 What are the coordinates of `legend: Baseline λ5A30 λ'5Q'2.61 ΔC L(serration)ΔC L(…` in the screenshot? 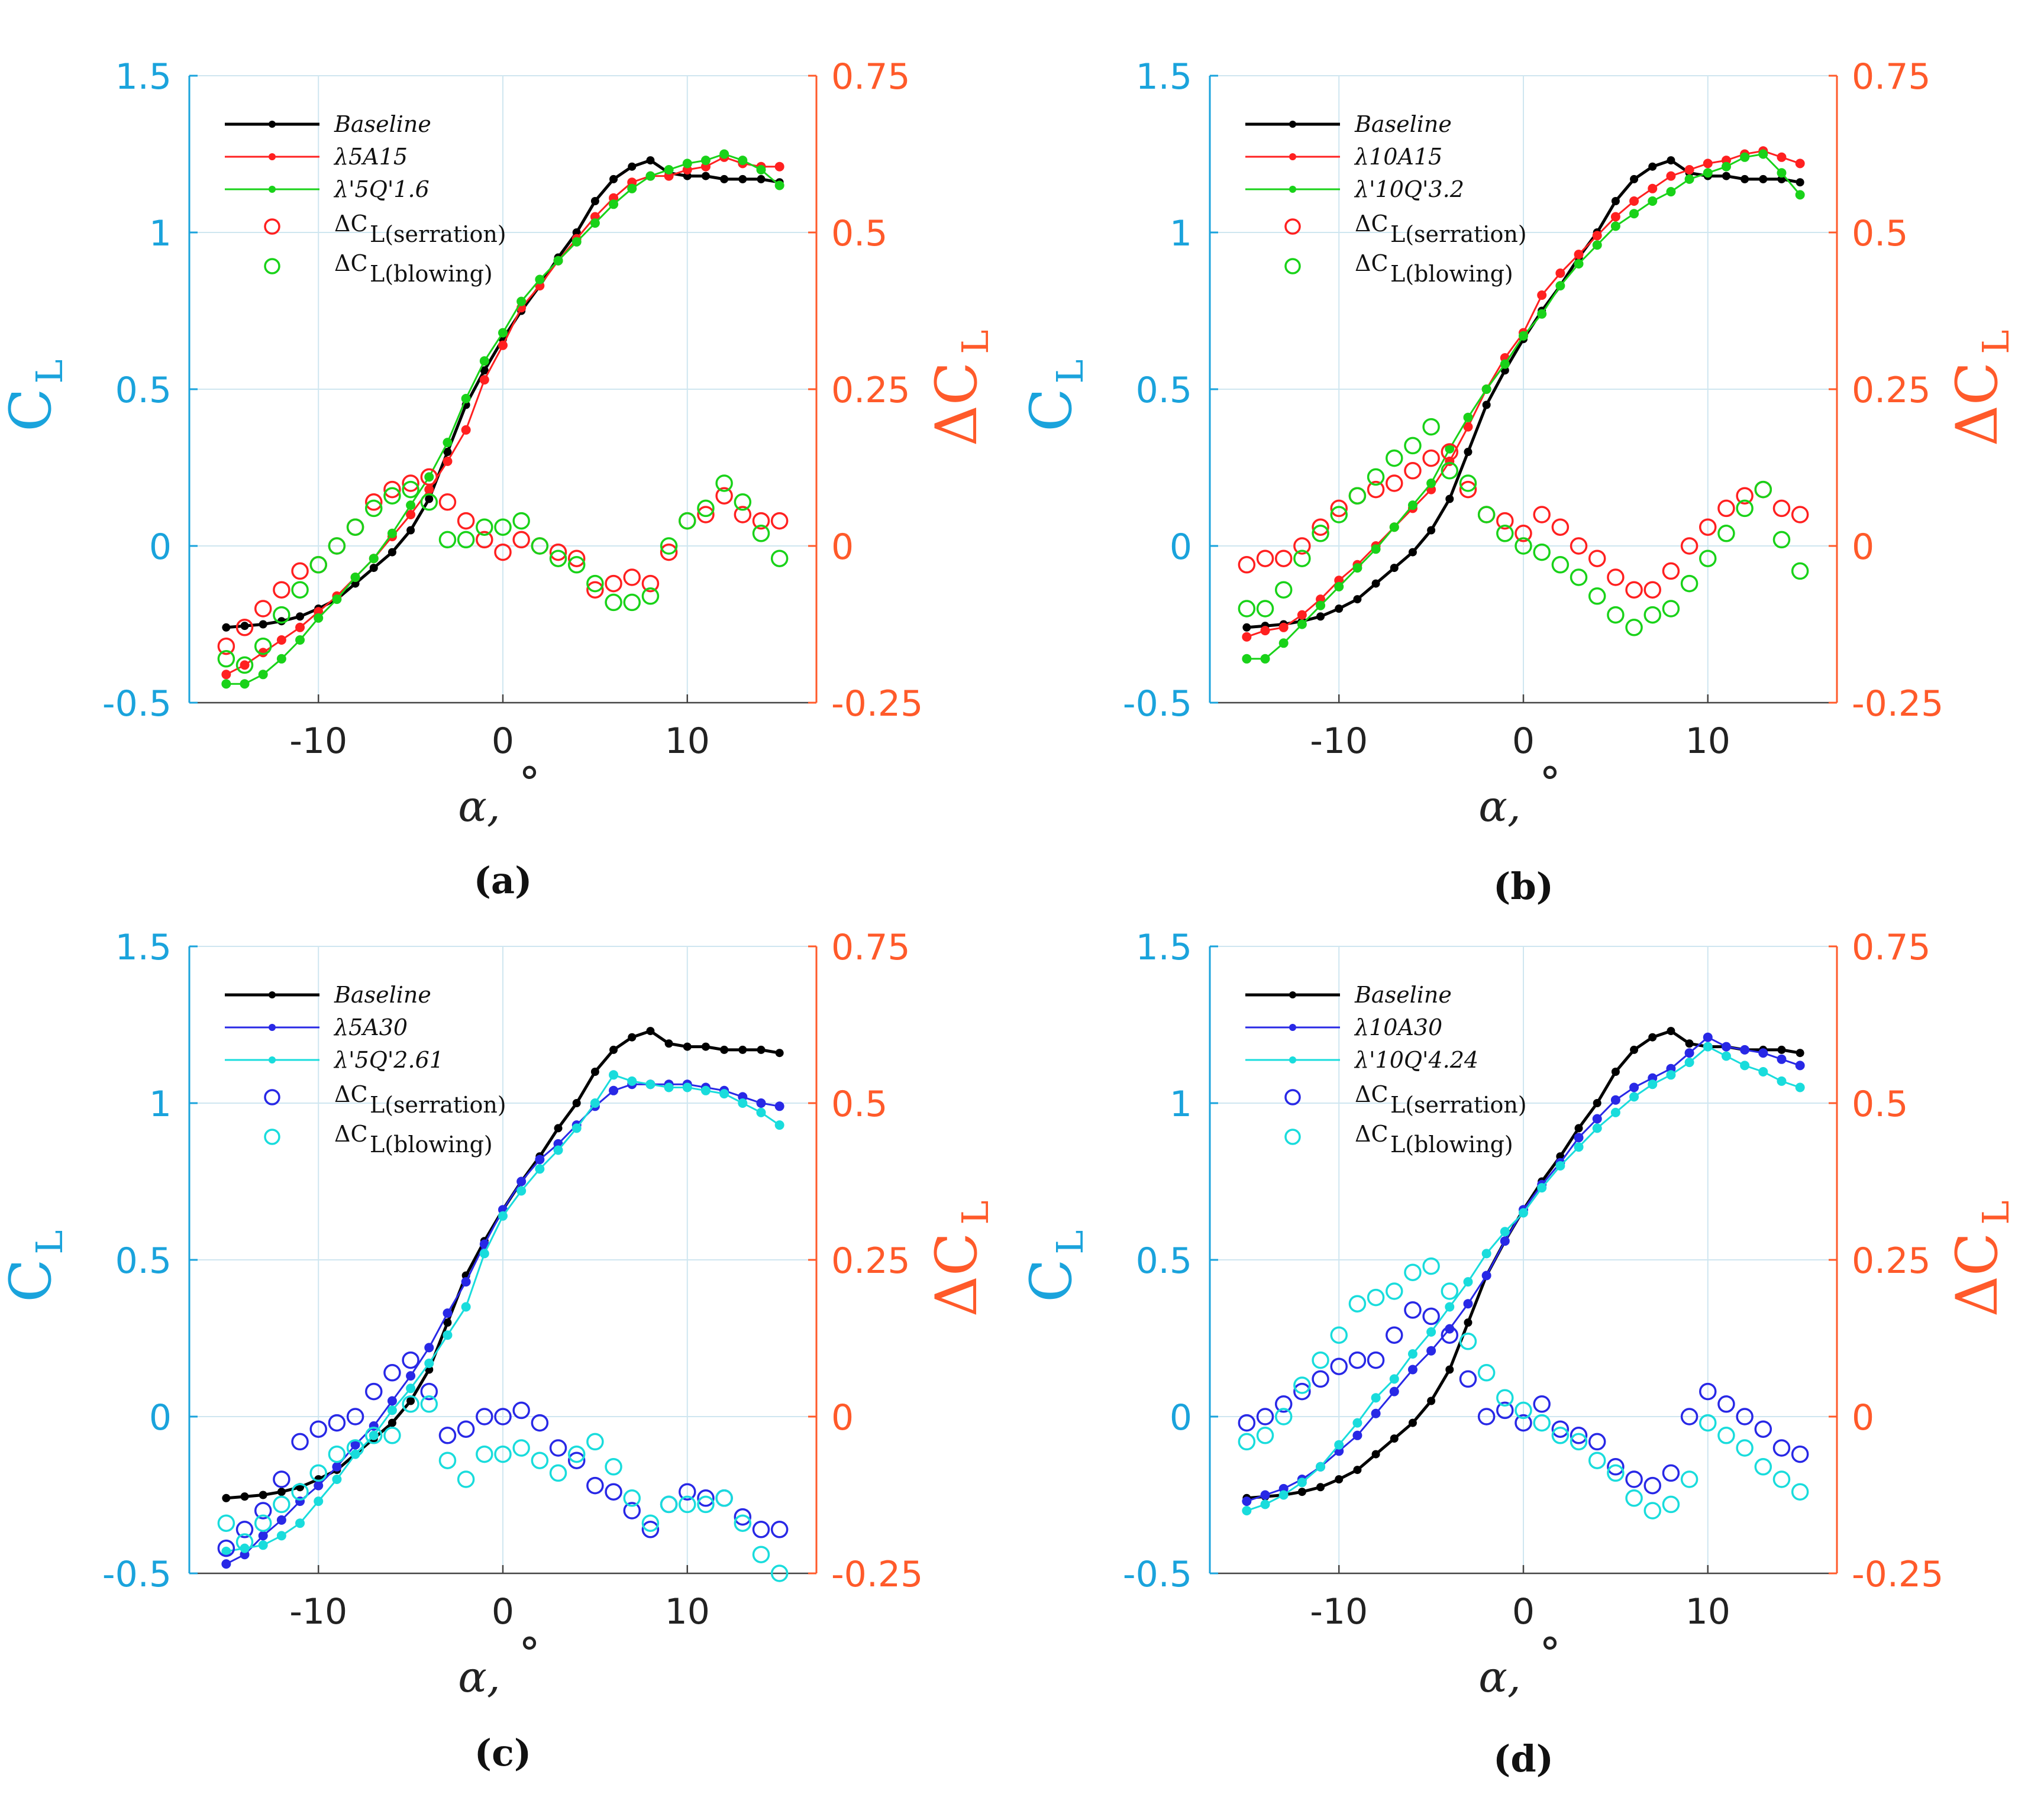 It's located at (365, 1070).